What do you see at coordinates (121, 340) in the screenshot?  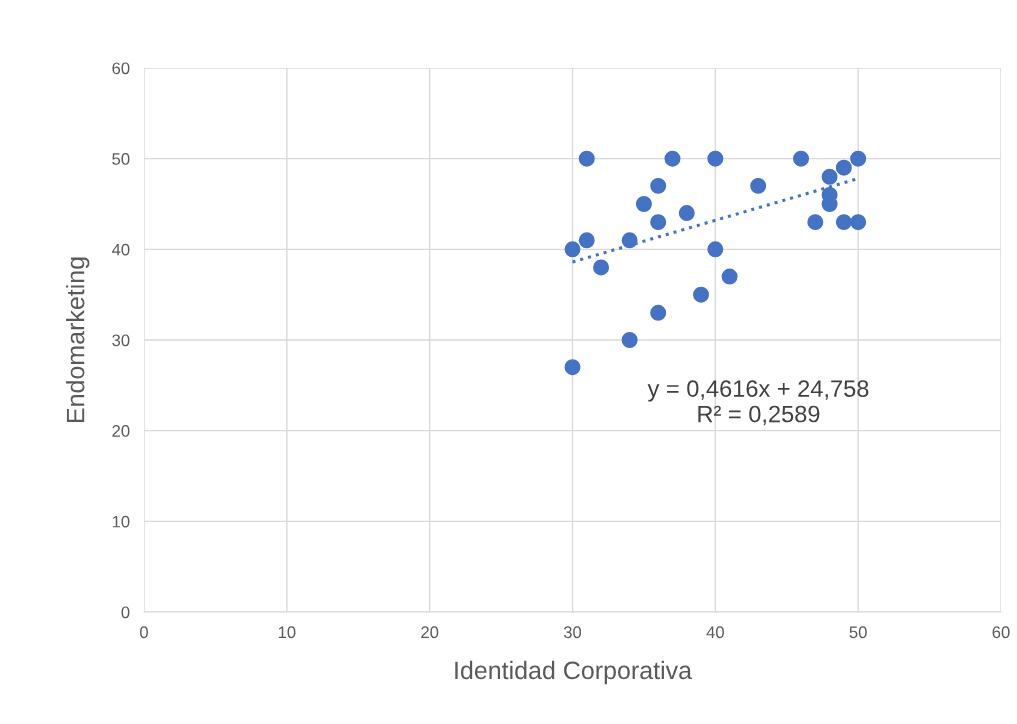 I see `y-tick-label: 30` at bounding box center [121, 340].